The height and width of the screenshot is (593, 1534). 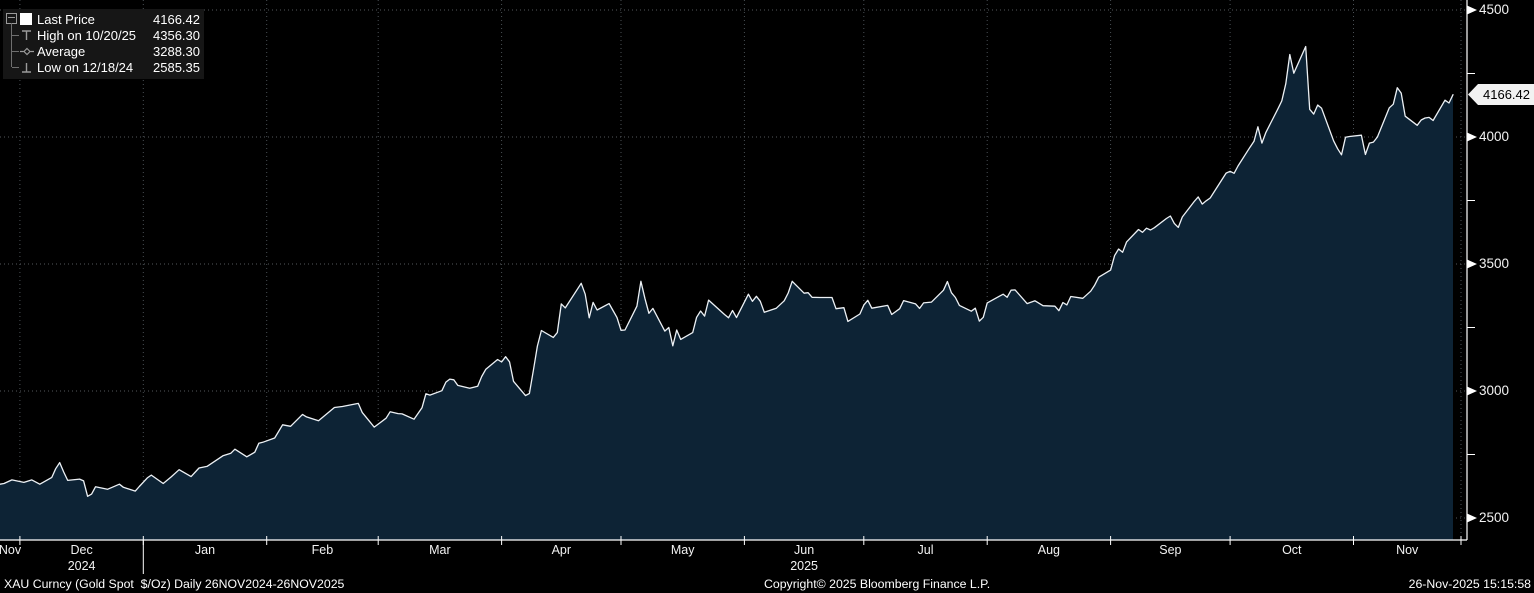 I want to click on legend-tree-line, so click(x=11, y=45).